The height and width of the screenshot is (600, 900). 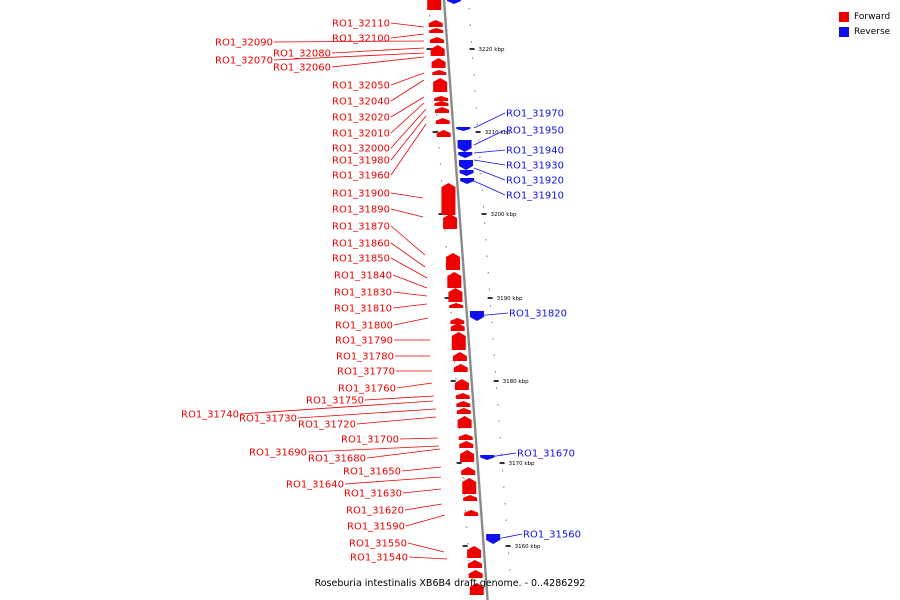 What do you see at coordinates (535, 114) in the screenshot?
I see `reverse-gene-label: RO1_31970` at bounding box center [535, 114].